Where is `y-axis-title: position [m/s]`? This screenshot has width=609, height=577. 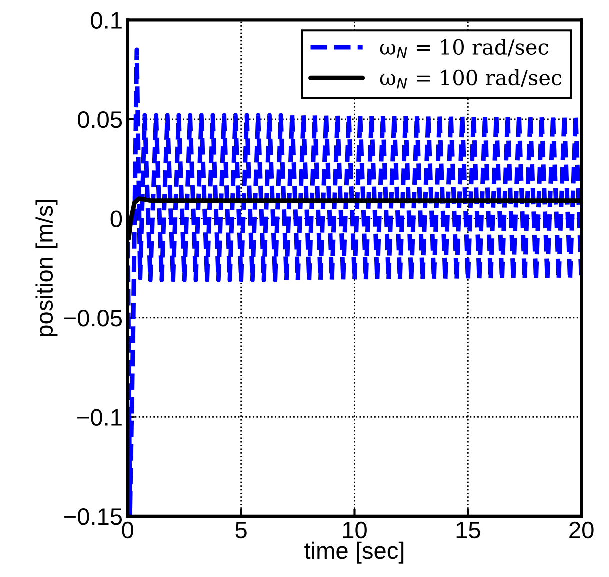 y-axis-title: position [m/s] is located at coordinates (47, 268).